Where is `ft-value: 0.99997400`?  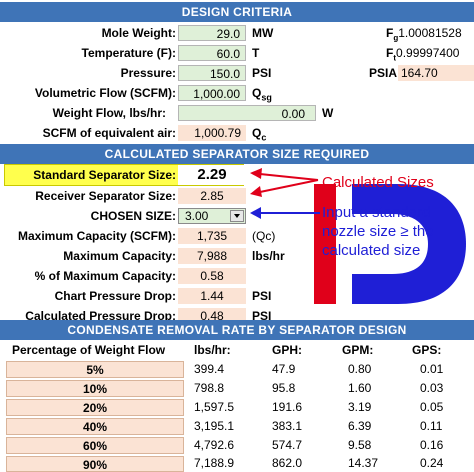 ft-value: 0.99997400 is located at coordinates (428, 53).